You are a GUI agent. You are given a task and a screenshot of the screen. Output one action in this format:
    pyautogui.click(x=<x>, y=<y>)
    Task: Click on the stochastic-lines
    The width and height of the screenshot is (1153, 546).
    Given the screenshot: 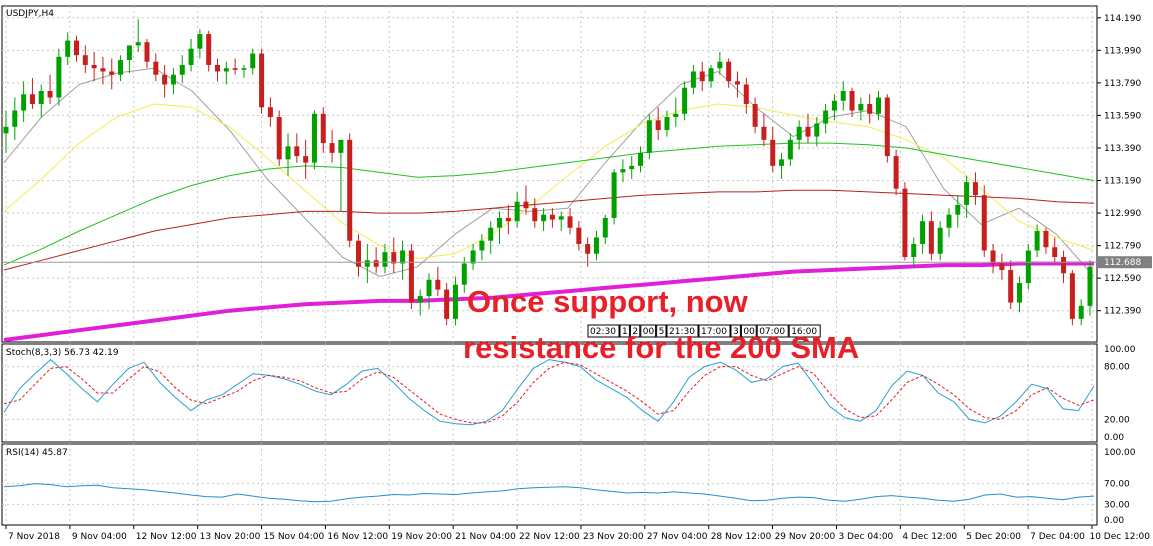 What is the action you would take?
    pyautogui.click(x=549, y=392)
    